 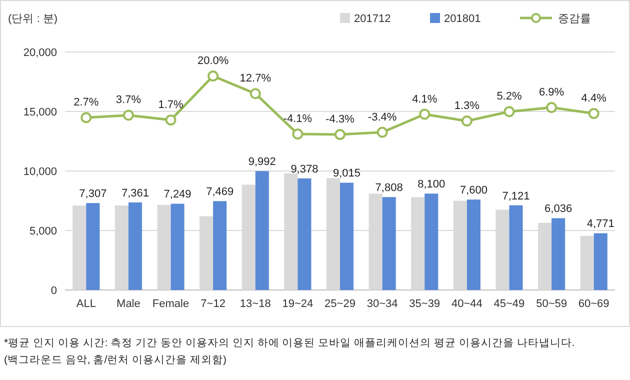 I want to click on data-label: 4.4%, so click(x=594, y=98).